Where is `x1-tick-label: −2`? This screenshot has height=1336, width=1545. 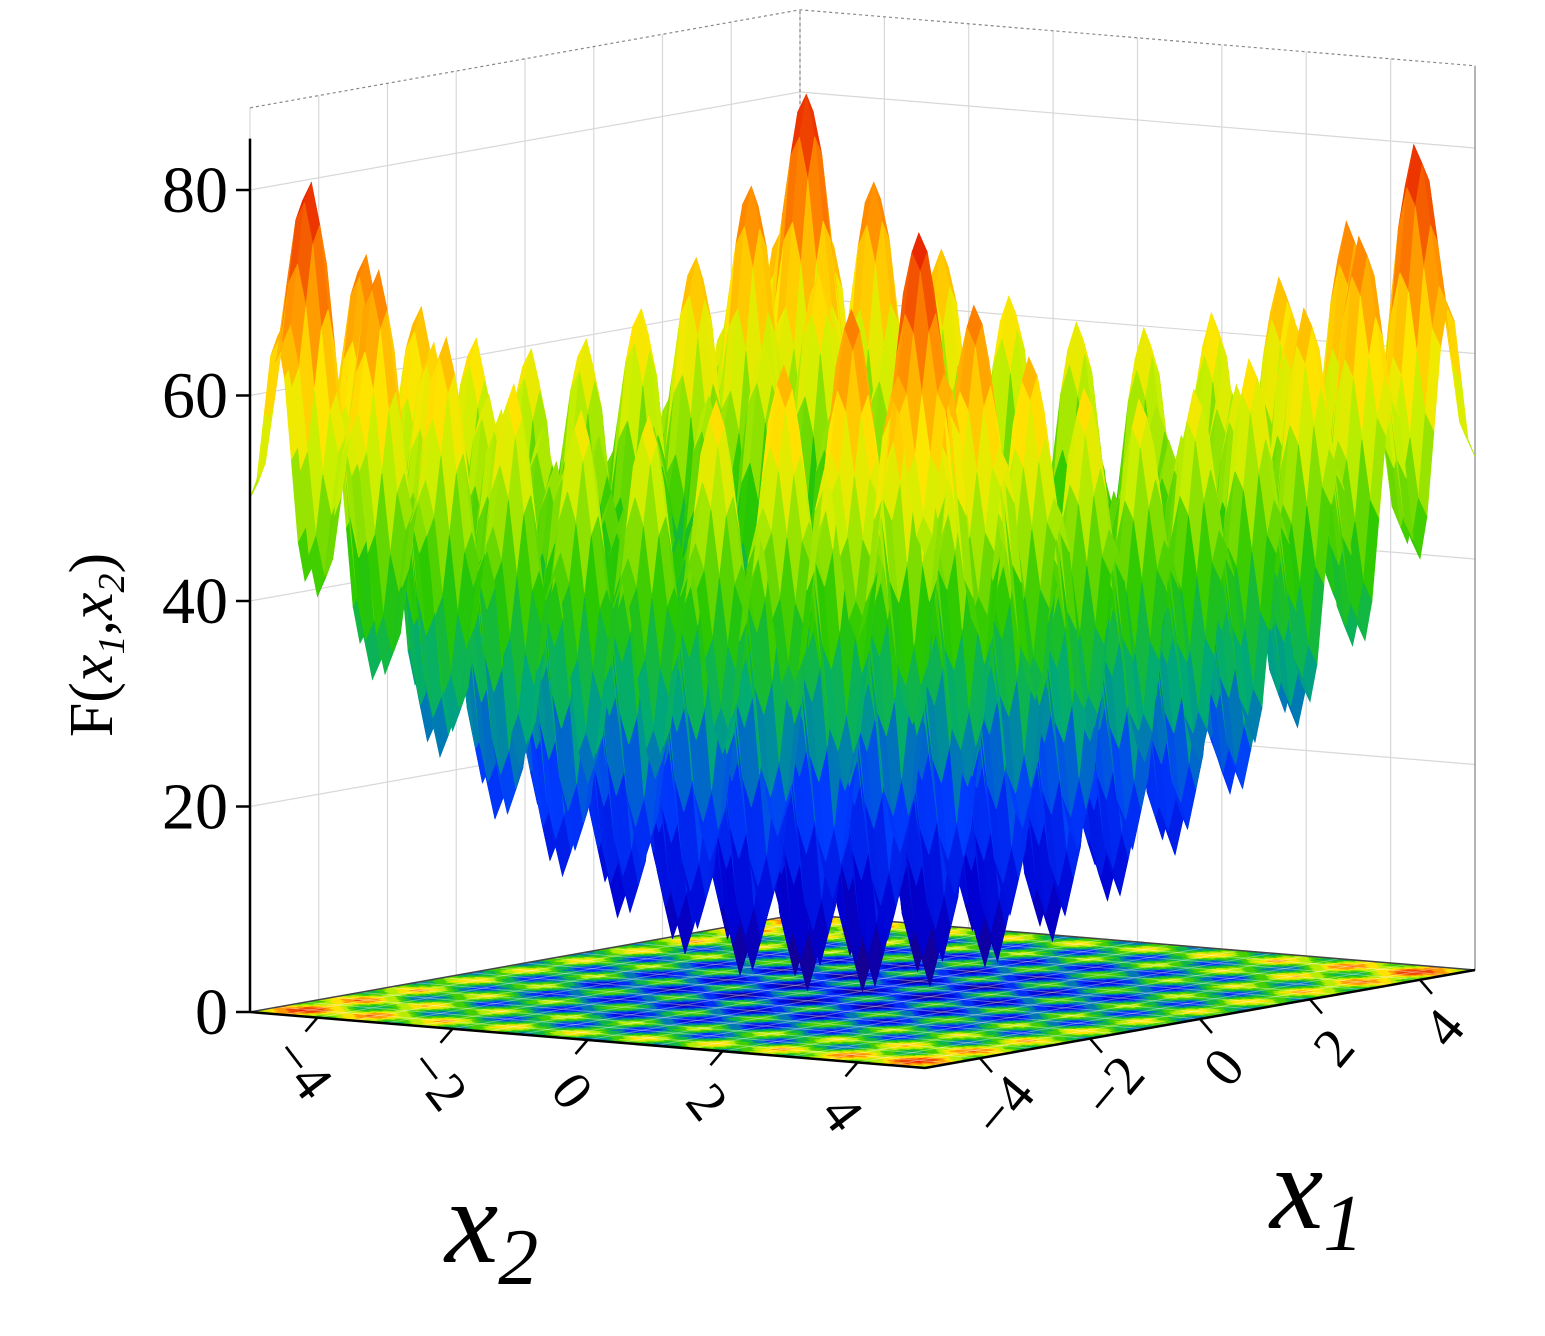
x1-tick-label: −2 is located at coordinates (1114, 1086).